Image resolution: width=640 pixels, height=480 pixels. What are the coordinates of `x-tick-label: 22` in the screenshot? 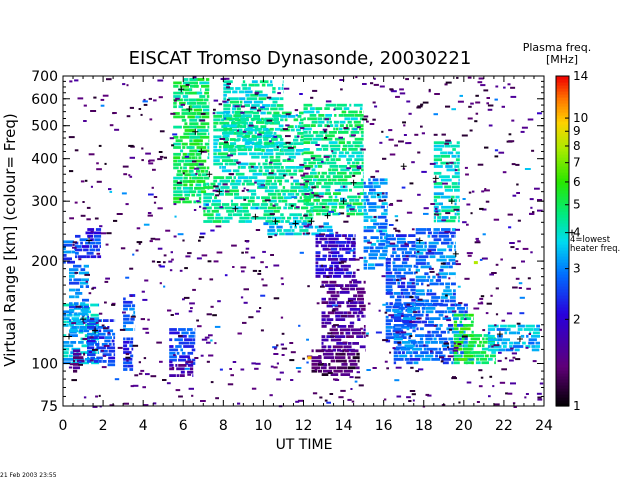 It's located at (504, 426).